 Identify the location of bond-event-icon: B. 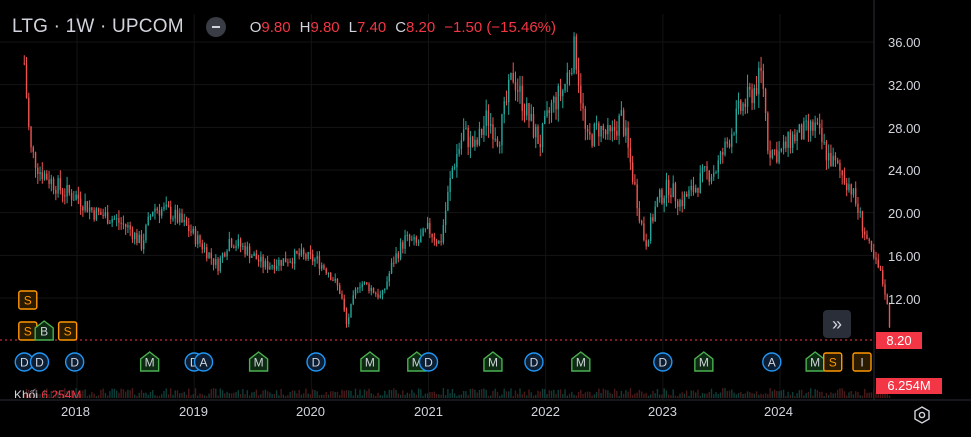
(44, 330).